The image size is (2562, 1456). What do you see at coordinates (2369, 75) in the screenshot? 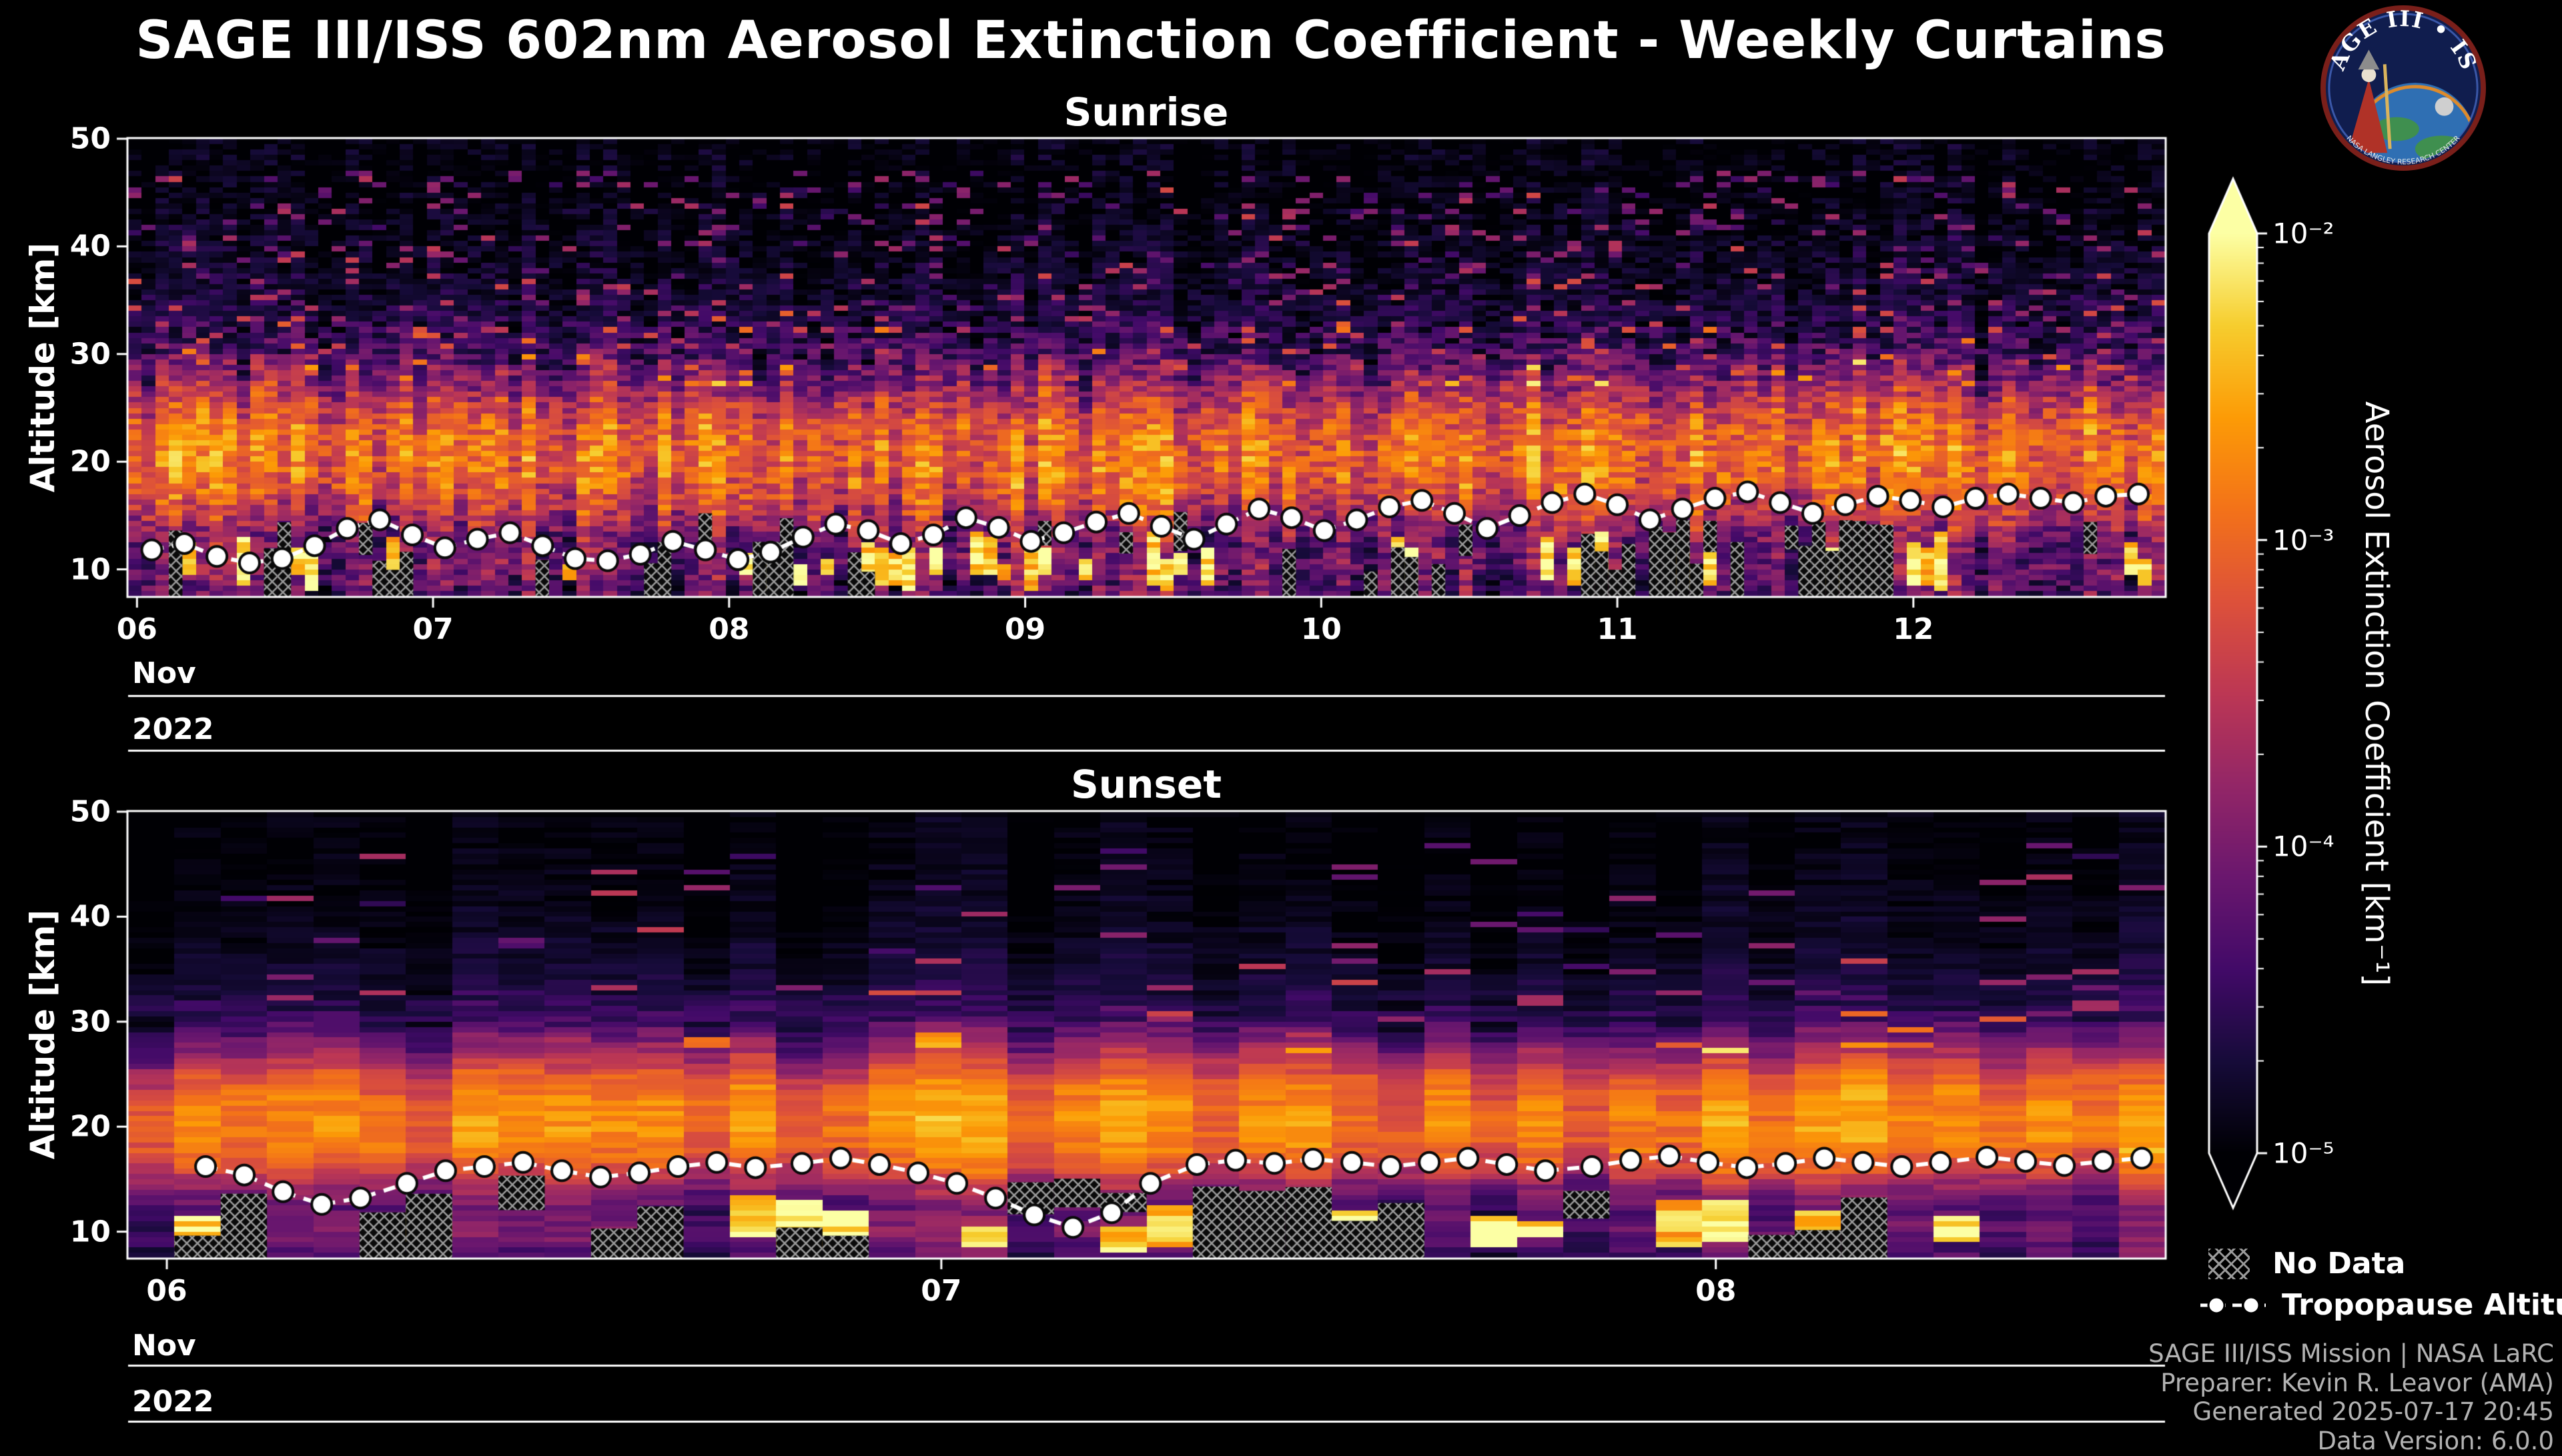
I see `logo-wizard-head` at bounding box center [2369, 75].